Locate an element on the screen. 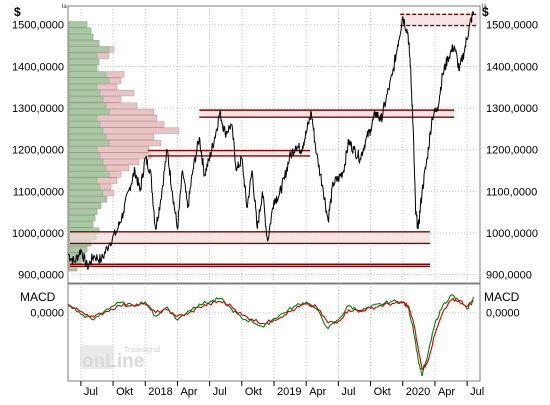  macd-signal-line is located at coordinates (270, 334).